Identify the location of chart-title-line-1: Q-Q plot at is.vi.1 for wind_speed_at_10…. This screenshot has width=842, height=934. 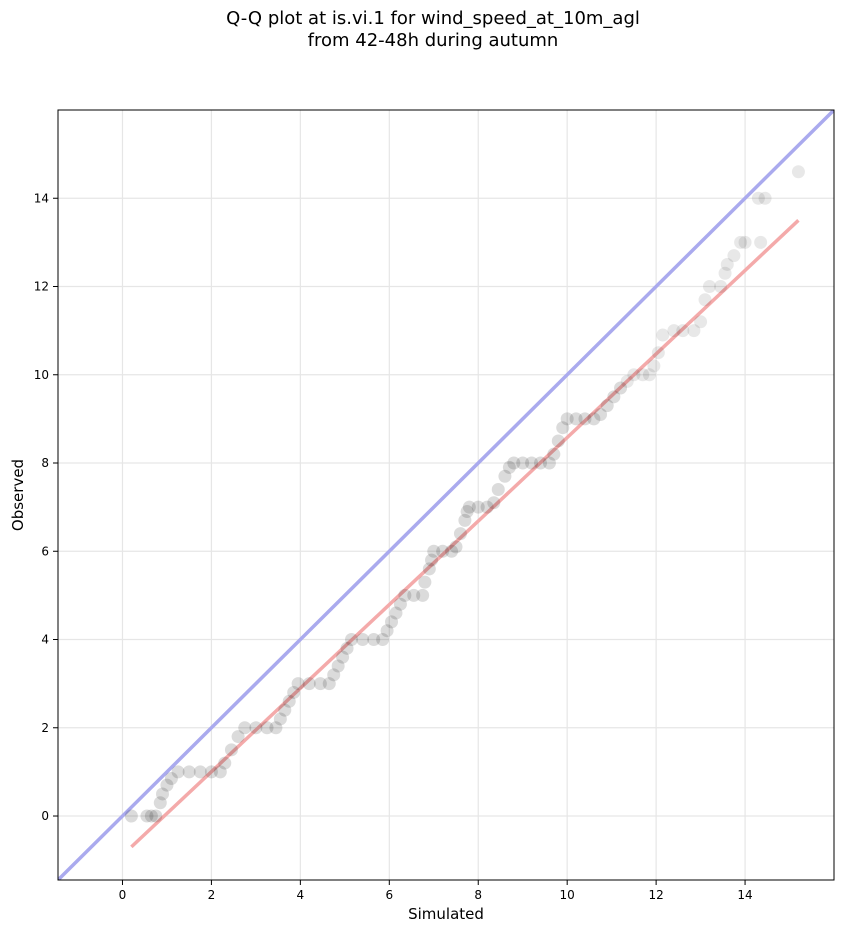
(433, 18).